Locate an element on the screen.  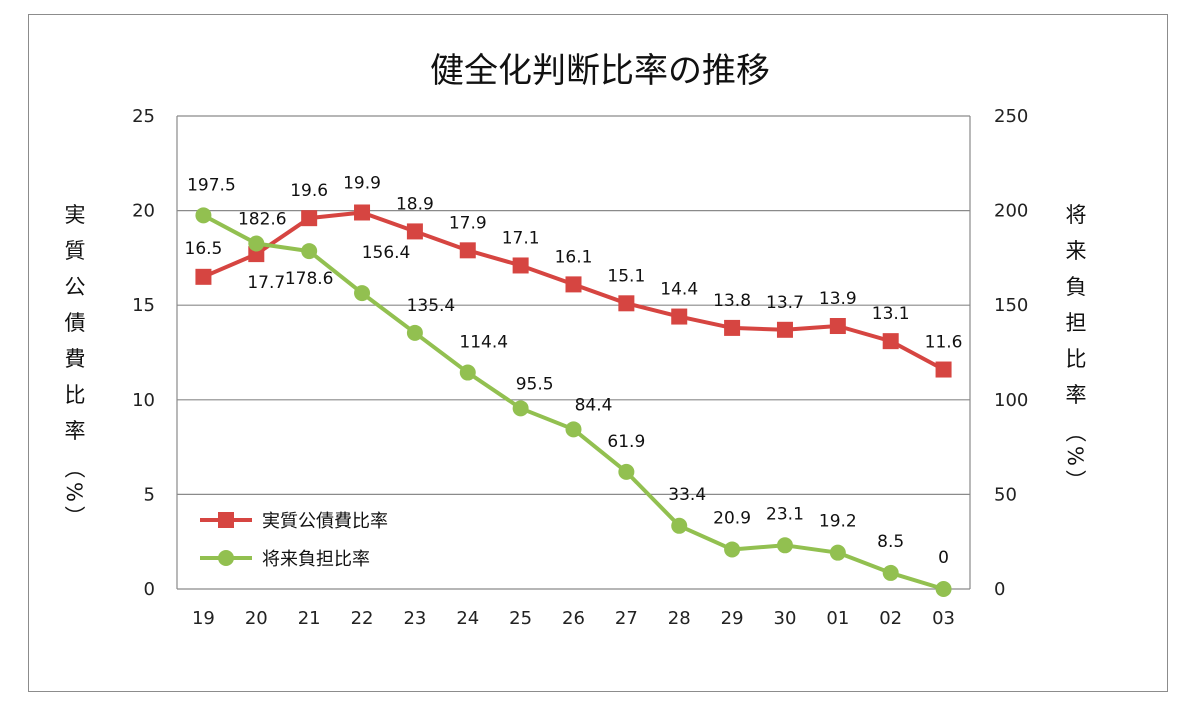
x-tick-label: 20 is located at coordinates (256, 618).